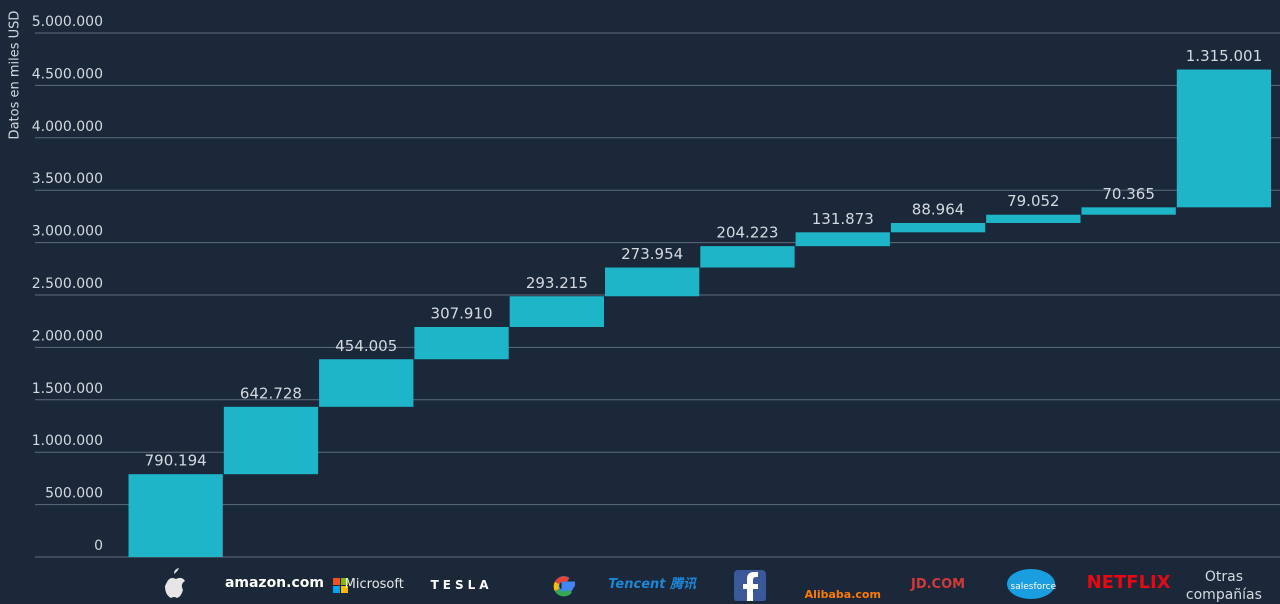 The image size is (1280, 604). What do you see at coordinates (747, 233) in the screenshot?
I see `value-label: 204.223` at bounding box center [747, 233].